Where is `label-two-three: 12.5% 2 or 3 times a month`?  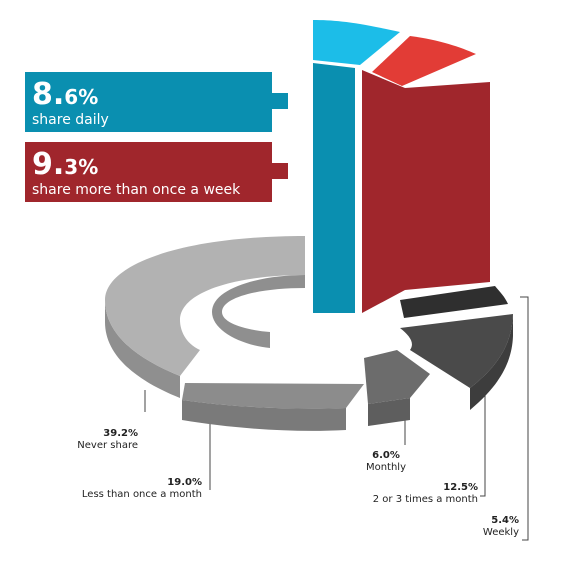
label-two-three: 12.5% 2 or 3 times a month is located at coordinates (425, 494).